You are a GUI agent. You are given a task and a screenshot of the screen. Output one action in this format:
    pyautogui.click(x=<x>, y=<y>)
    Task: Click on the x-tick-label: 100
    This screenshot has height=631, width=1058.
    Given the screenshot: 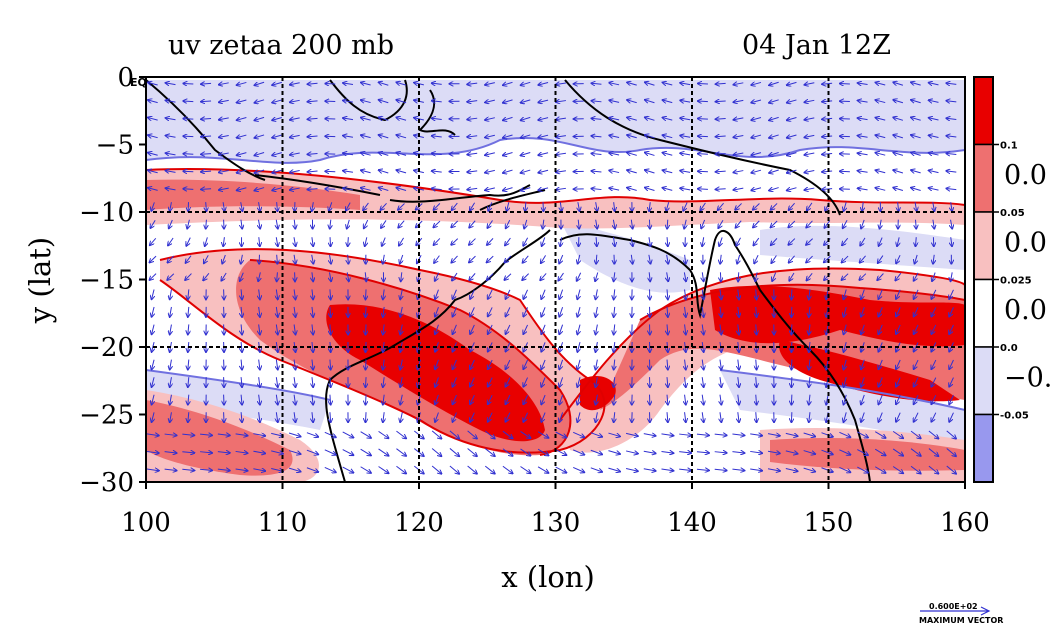 What is the action you would take?
    pyautogui.click(x=146, y=523)
    